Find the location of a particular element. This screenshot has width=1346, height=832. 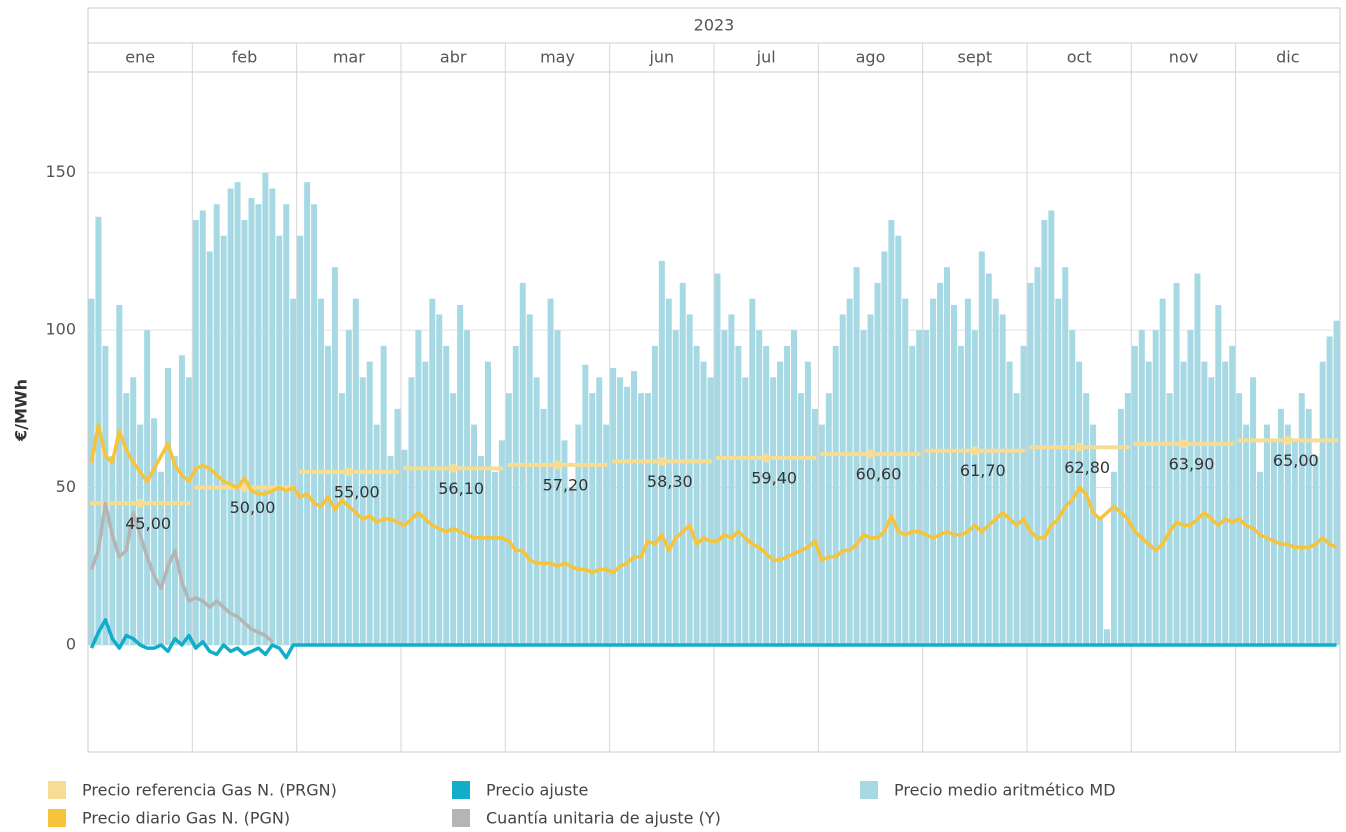

month-label: jul is located at coordinates (766, 57).